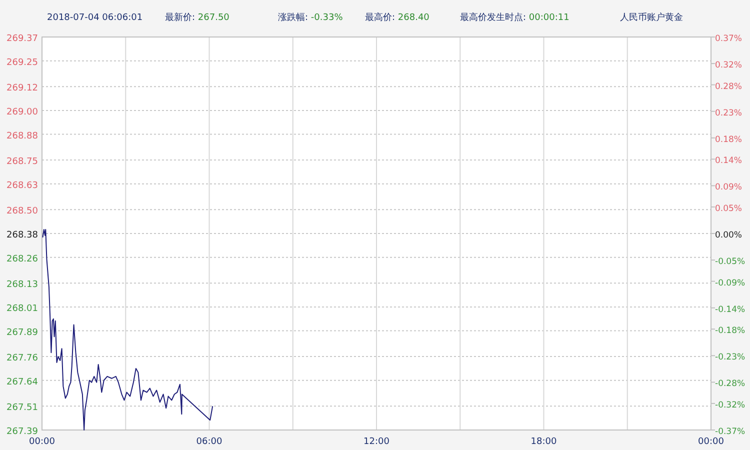 The height and width of the screenshot is (450, 750). What do you see at coordinates (730, 405) in the screenshot?
I see `y2-tick-label: -0.32%` at bounding box center [730, 405].